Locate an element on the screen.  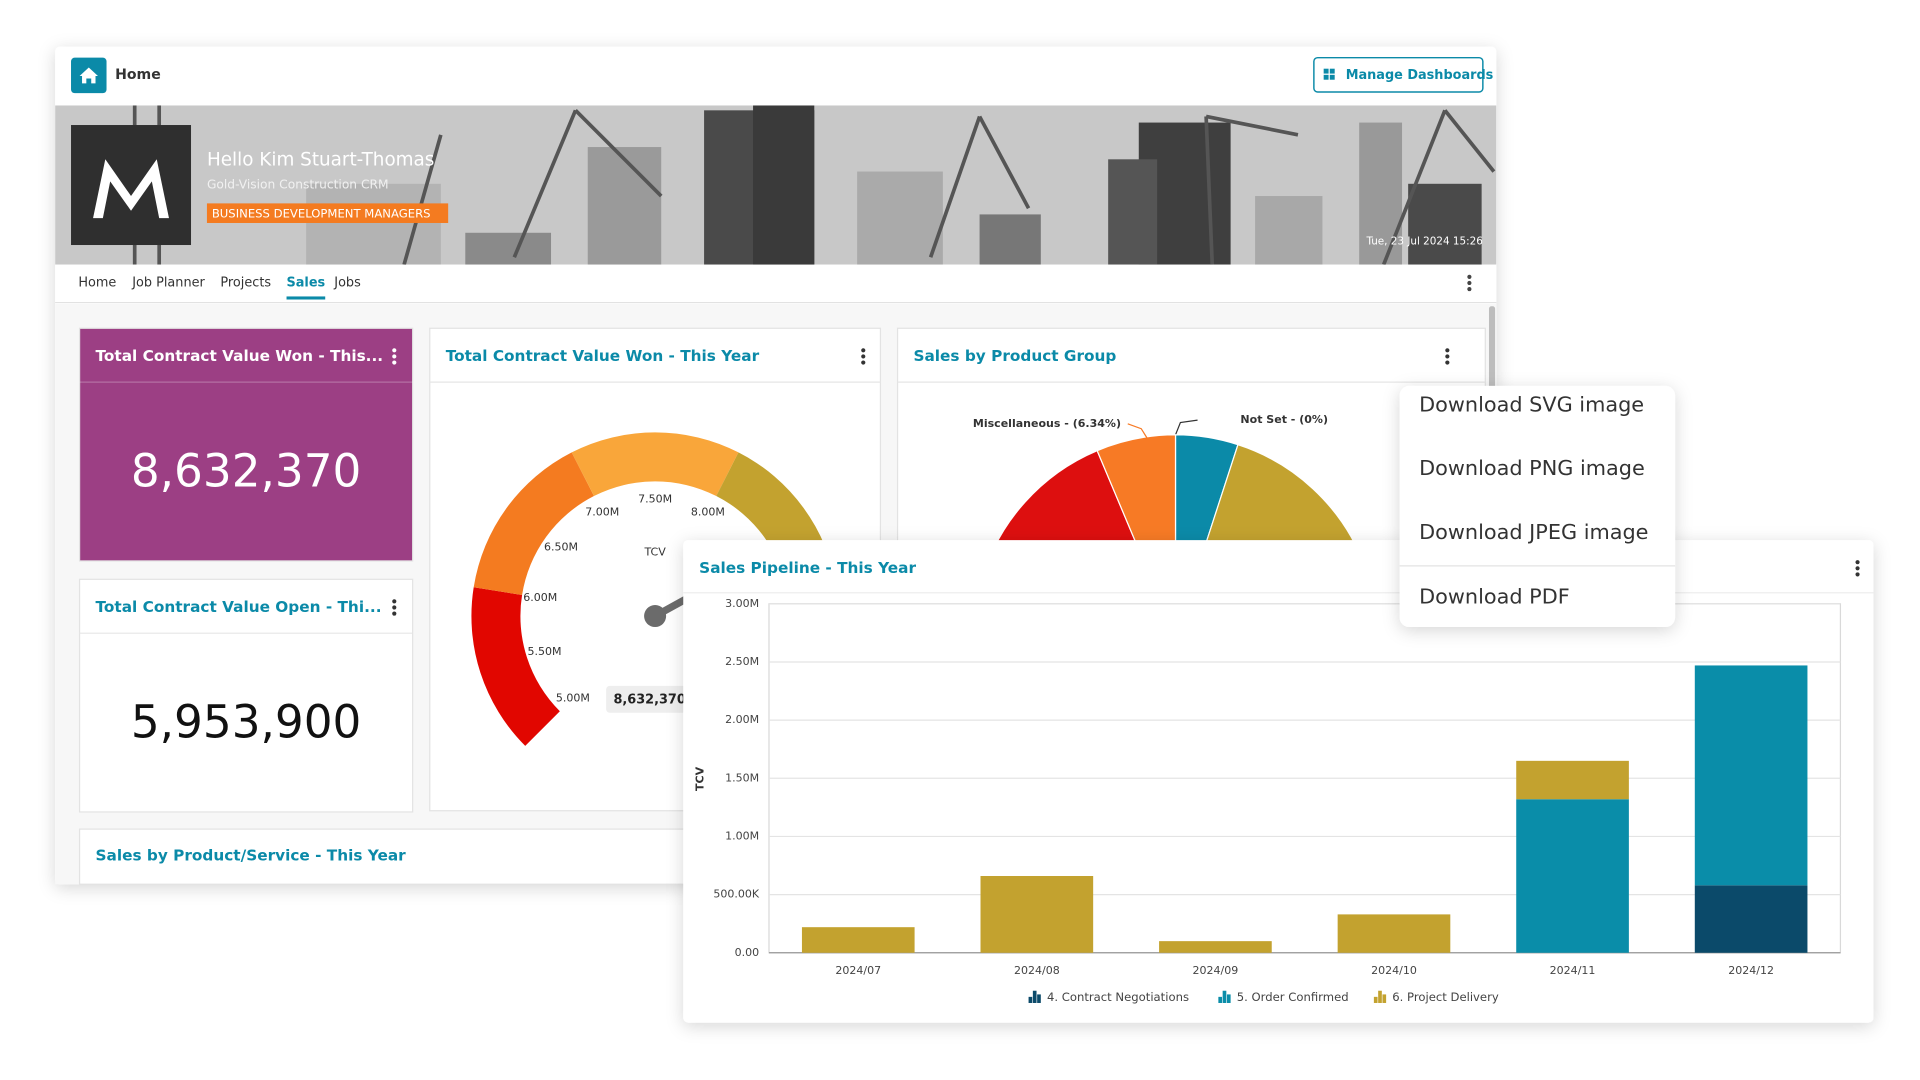
logo is located at coordinates (131, 185).